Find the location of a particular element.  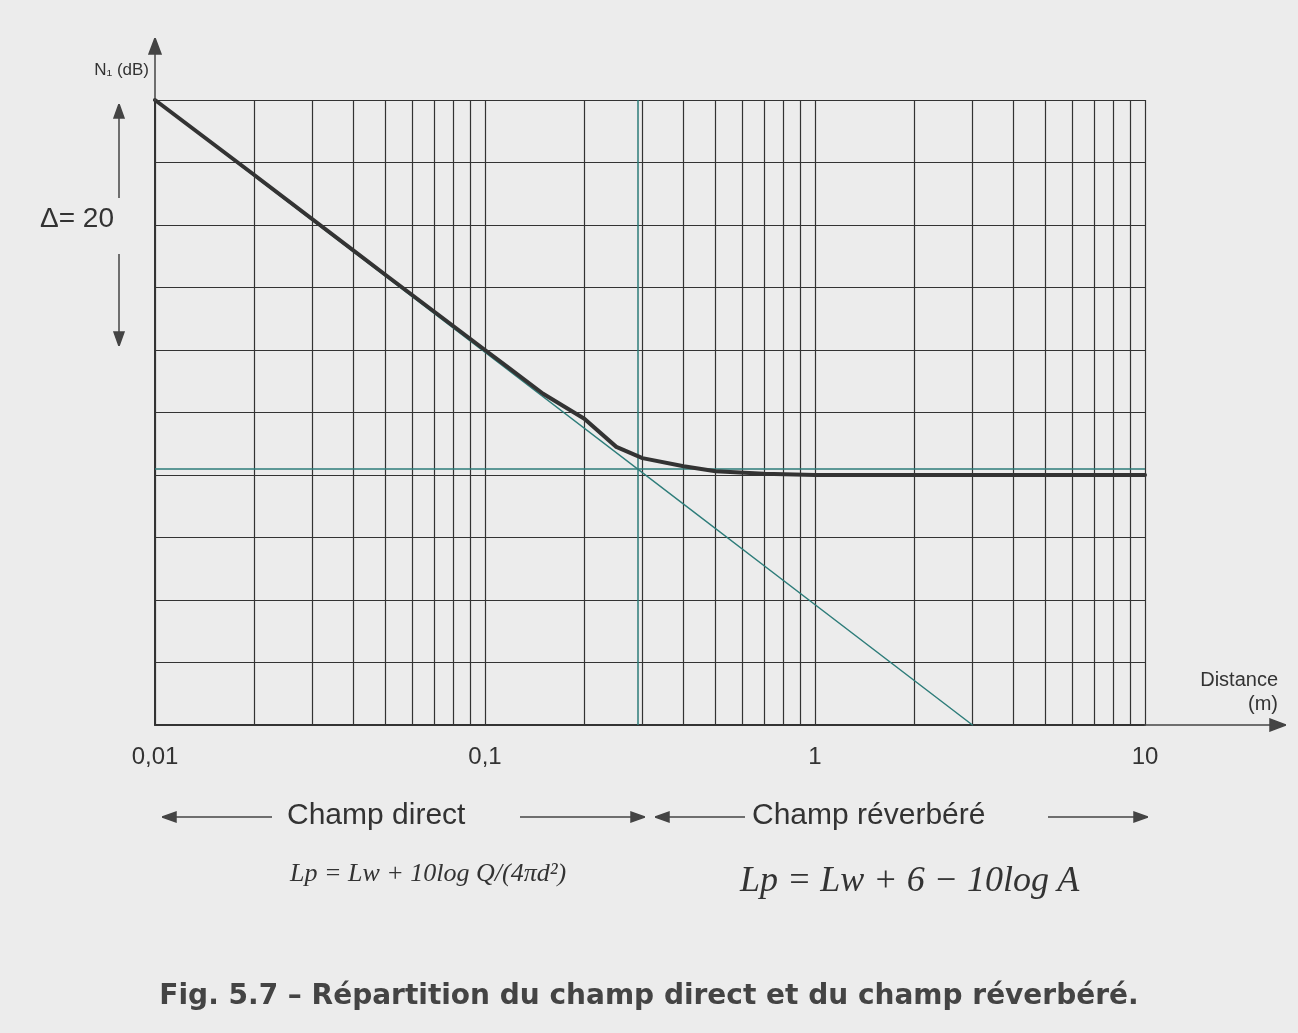

text: Lp = Lw + 10log Q/(4πd²) is located at coordinates (428, 873).